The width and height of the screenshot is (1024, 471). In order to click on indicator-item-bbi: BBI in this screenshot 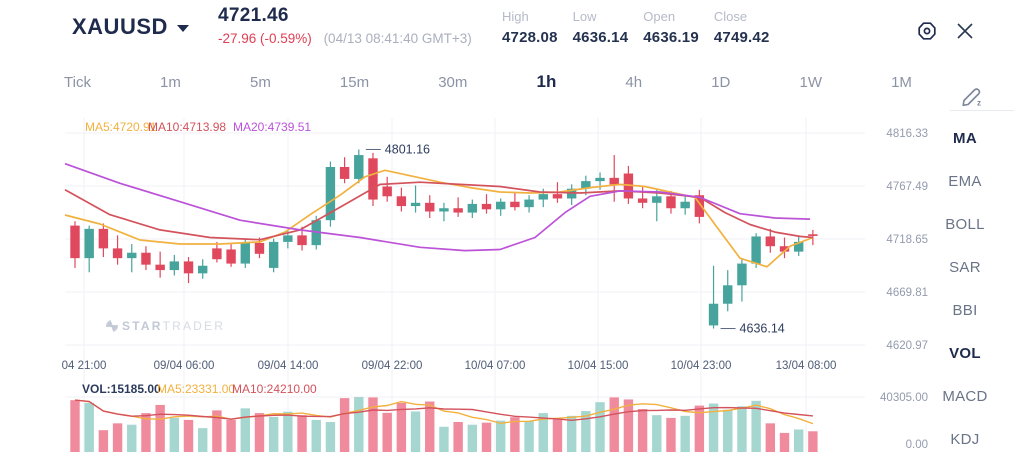, I will do `click(965, 310)`.